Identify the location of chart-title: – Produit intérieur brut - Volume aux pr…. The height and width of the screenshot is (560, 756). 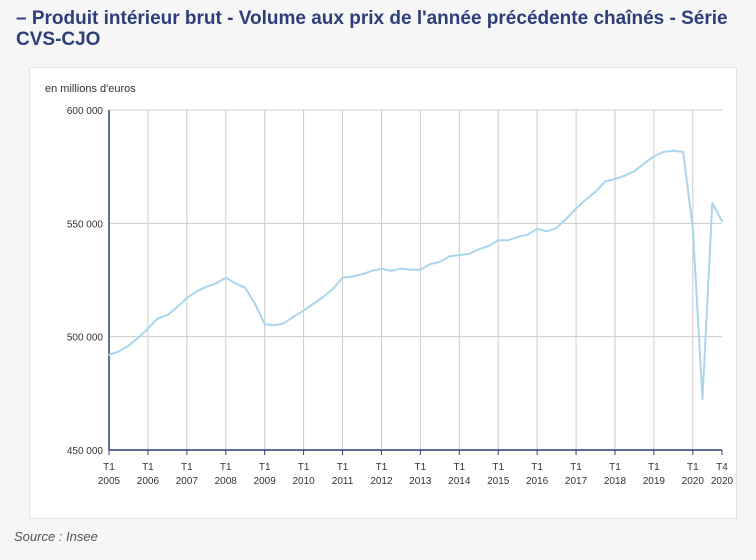
(372, 29).